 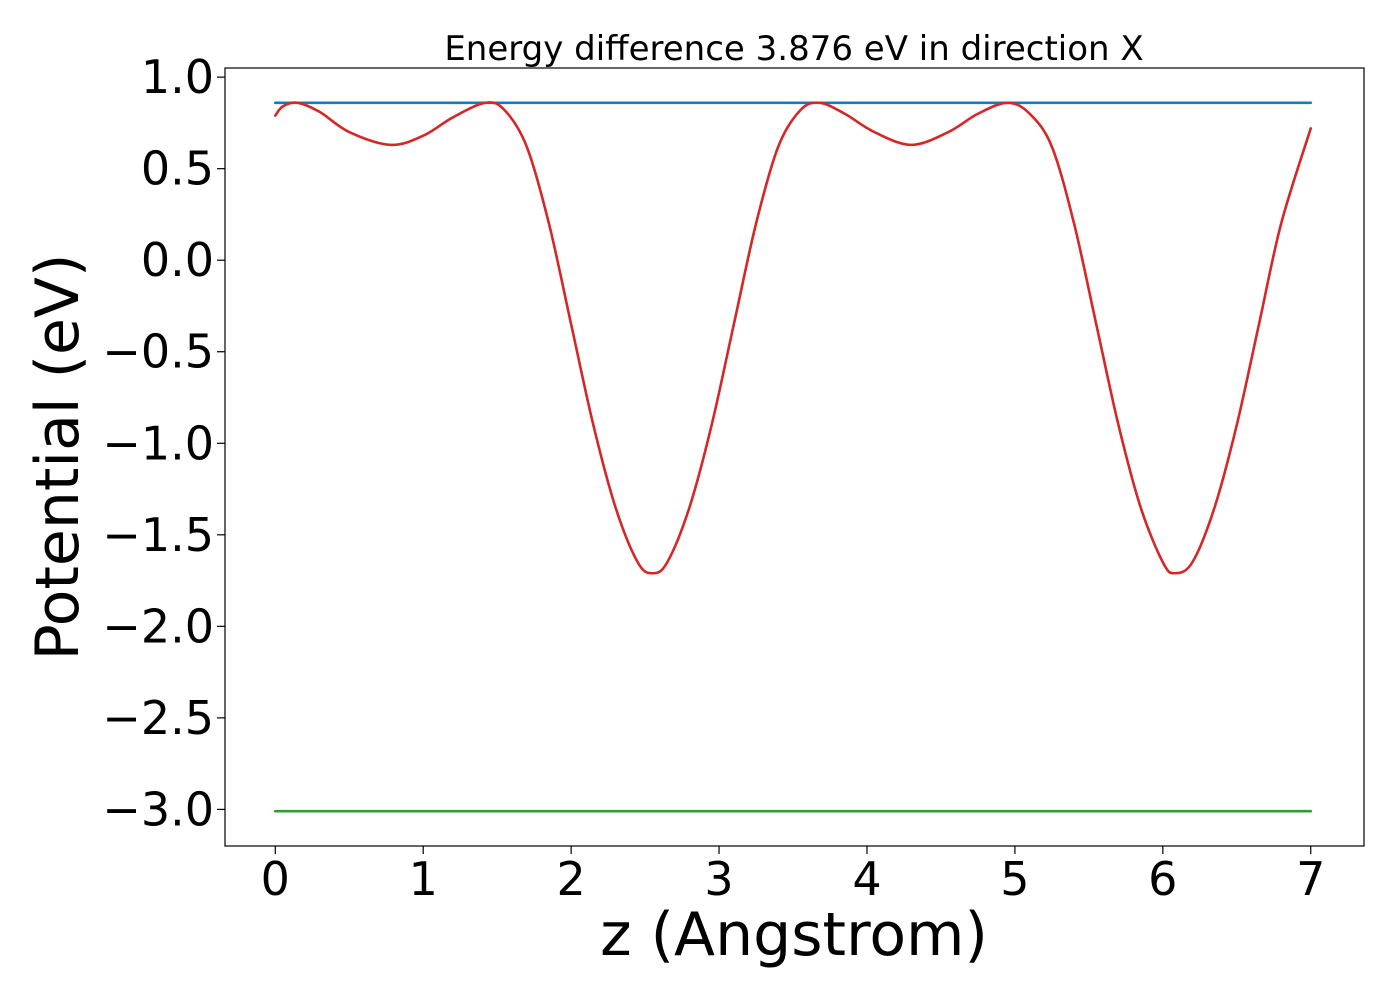 What do you see at coordinates (794, 935) in the screenshot?
I see `x-axis-label: z (Angstrom)` at bounding box center [794, 935].